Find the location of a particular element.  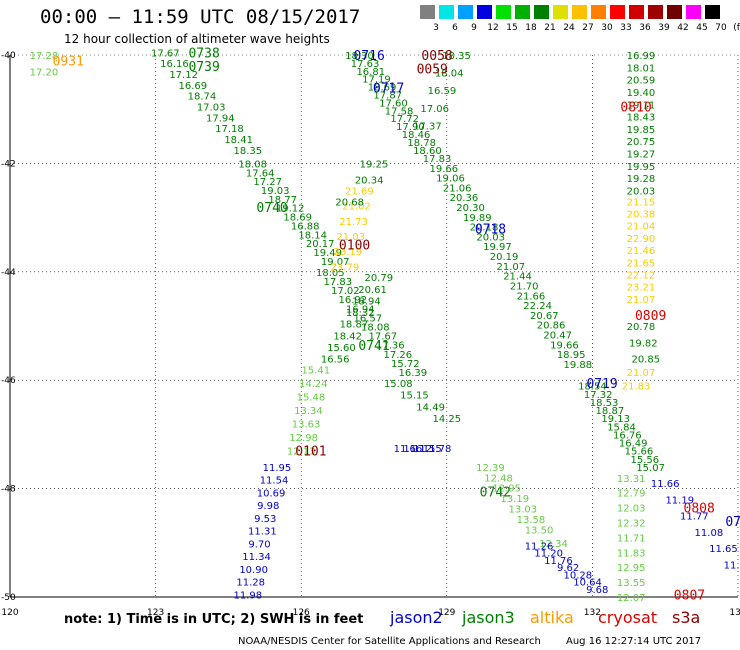

swh-value: 23.19 is located at coordinates (347, 252).